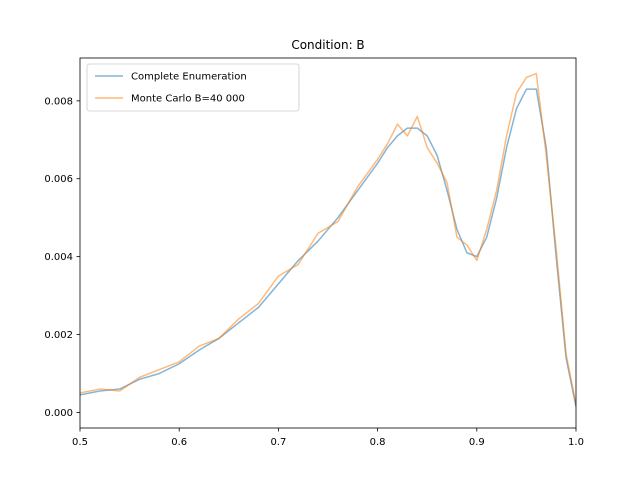 The width and height of the screenshot is (640, 480). Describe the element at coordinates (327, 45) in the screenshot. I see `chart-title: Condition: B` at that location.